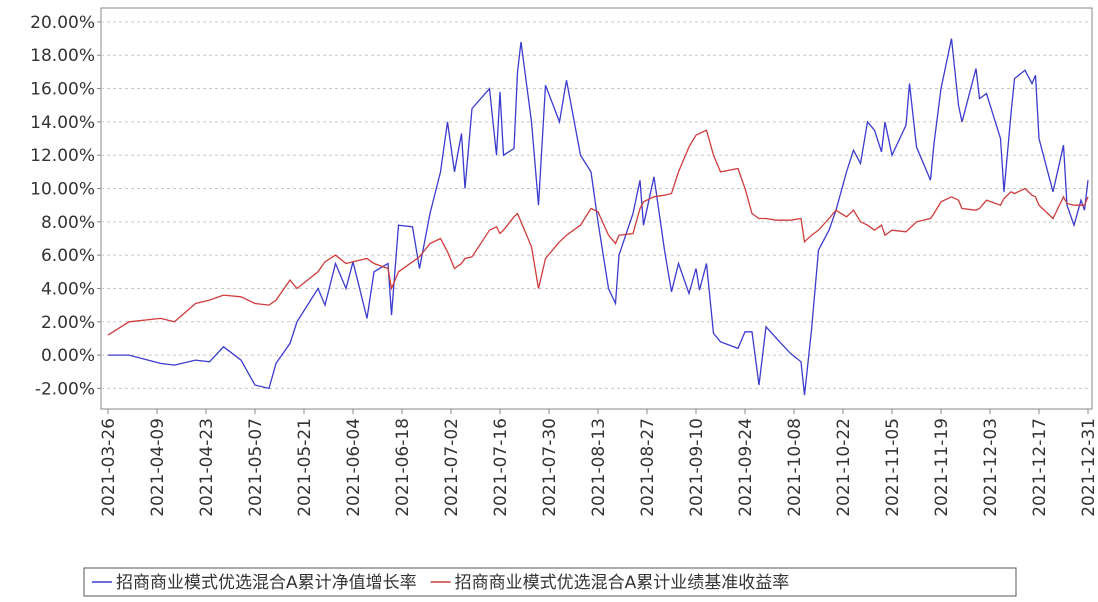  What do you see at coordinates (746, 467) in the screenshot?
I see `x-tick-label: 2021-09-24` at bounding box center [746, 467].